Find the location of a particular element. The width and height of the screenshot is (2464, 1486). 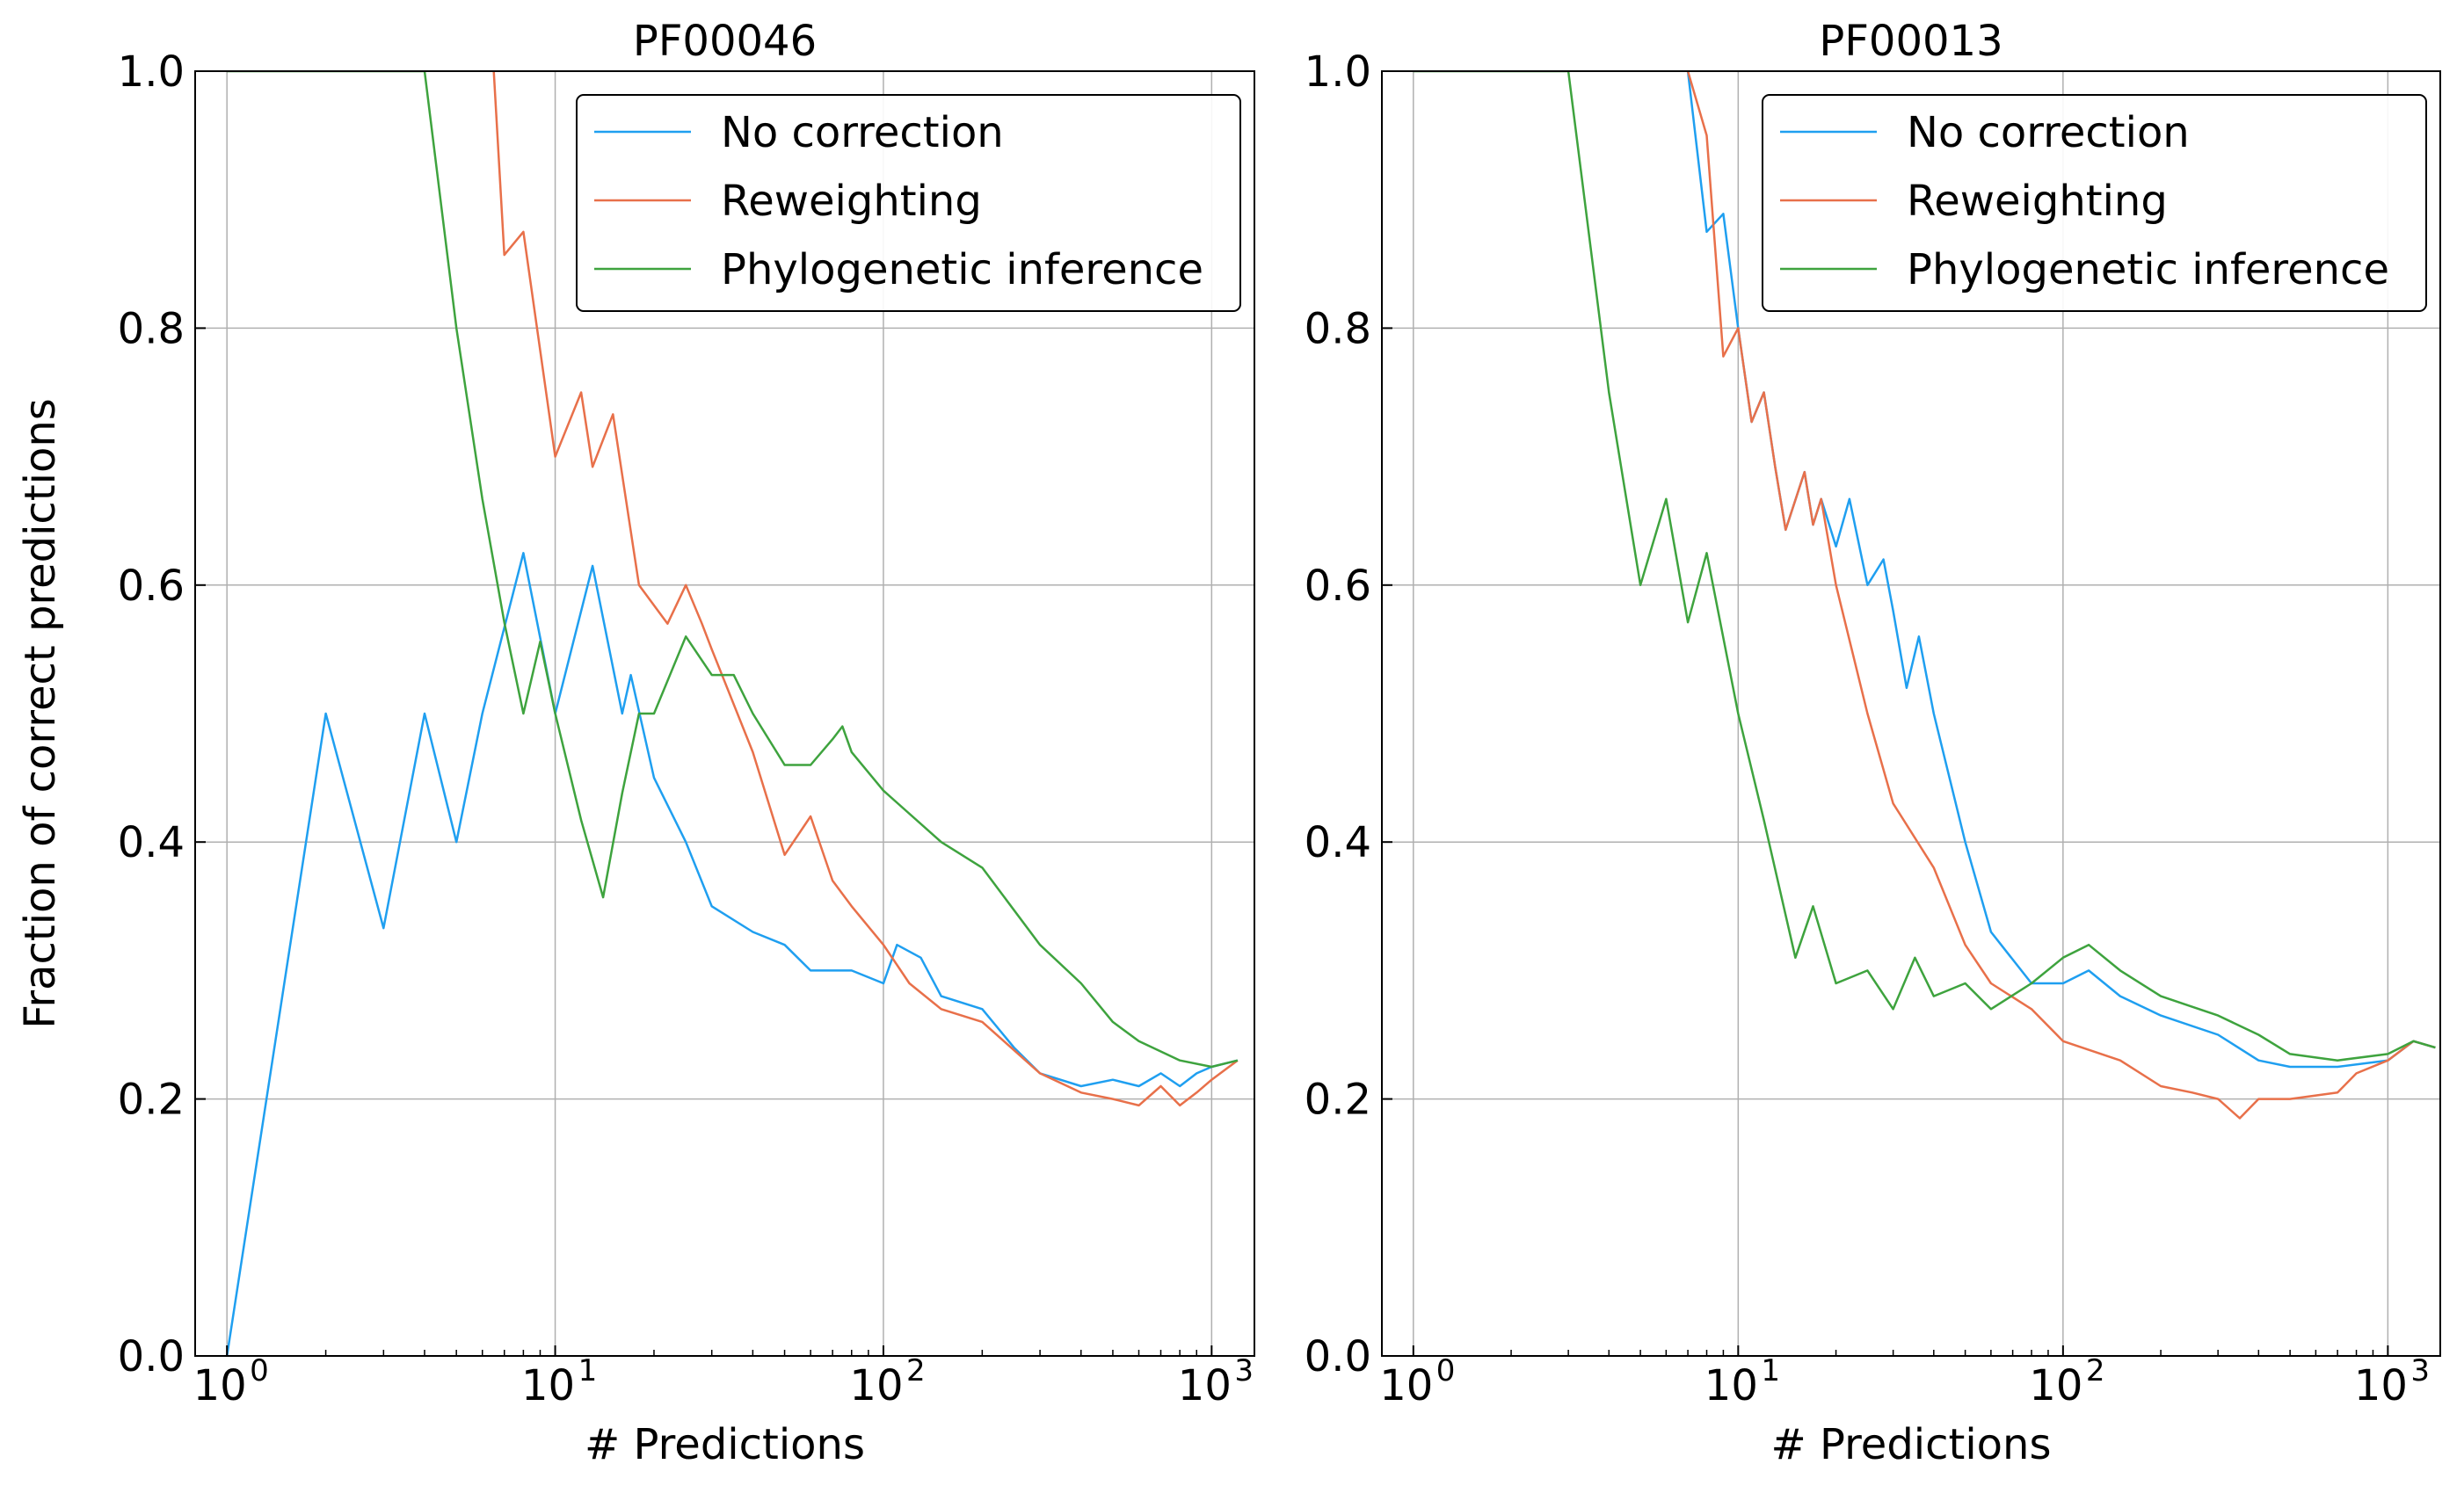

chart-title: PF00046 is located at coordinates (725, 41).